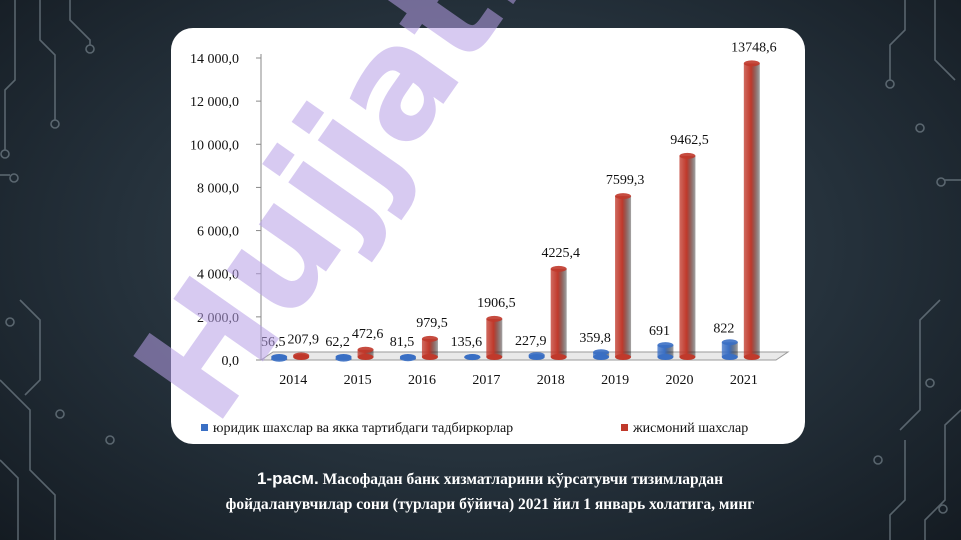  Describe the element at coordinates (659, 331) in the screenshot. I see `data-label: 691` at that location.